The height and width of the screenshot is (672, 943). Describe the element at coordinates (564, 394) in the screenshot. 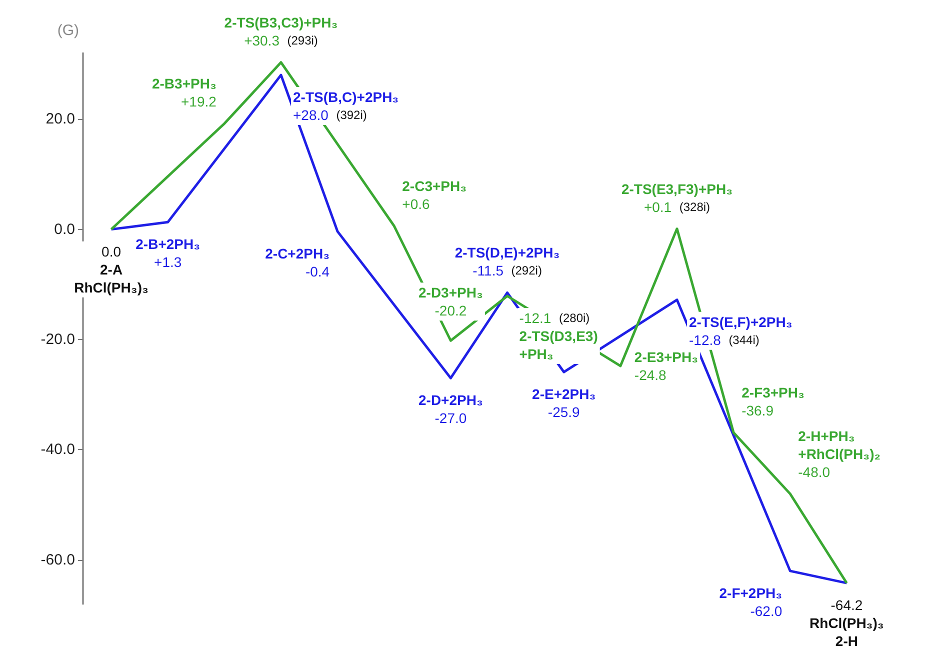

I see `annotation: 2-E+2PH₃` at that location.